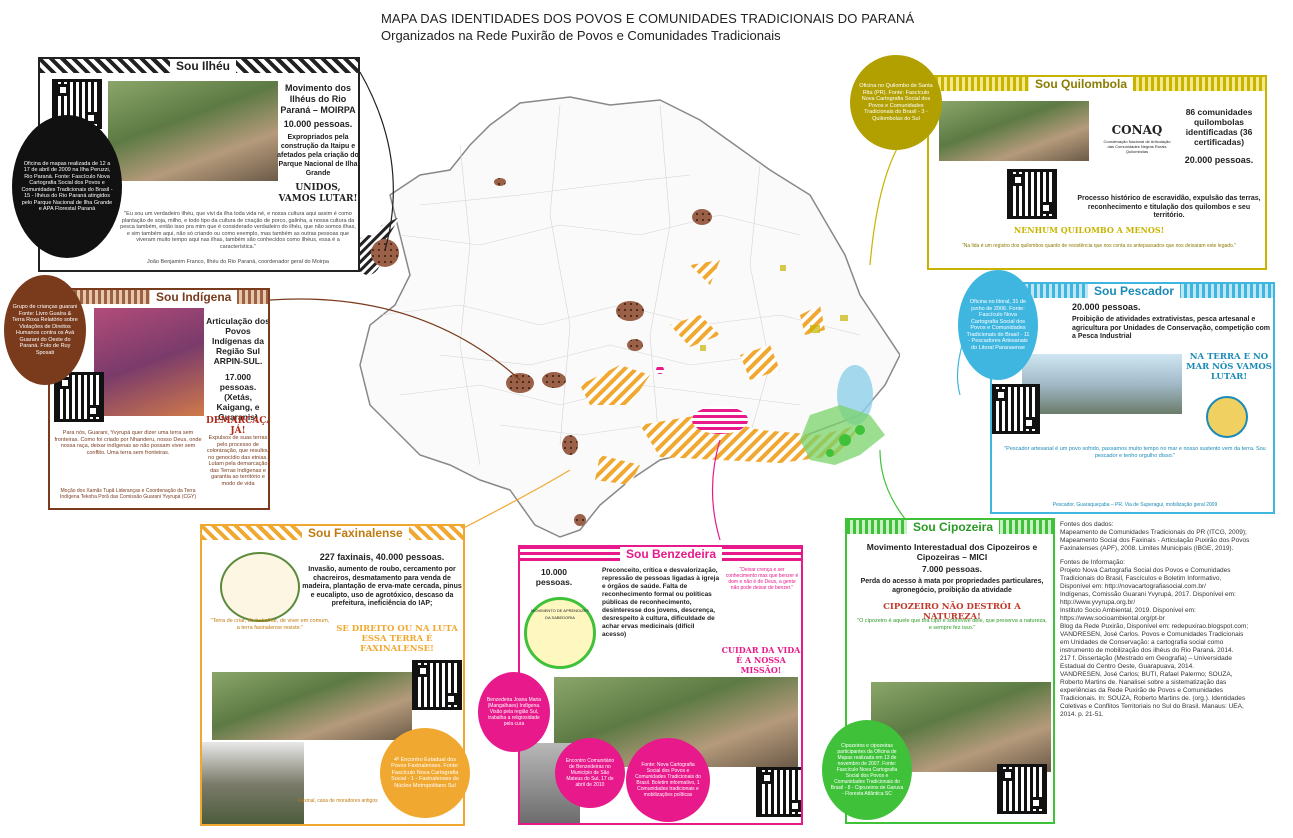  What do you see at coordinates (1032, 194) in the screenshot?
I see `qr-code-quilombola` at bounding box center [1032, 194].